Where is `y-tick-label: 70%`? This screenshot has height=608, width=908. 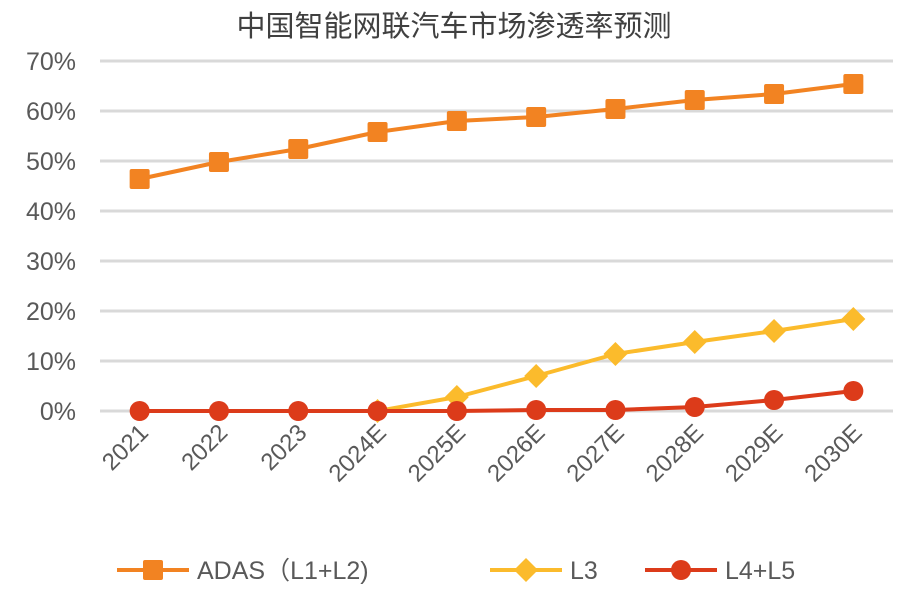 y-tick-label: 70% is located at coordinates (51, 62).